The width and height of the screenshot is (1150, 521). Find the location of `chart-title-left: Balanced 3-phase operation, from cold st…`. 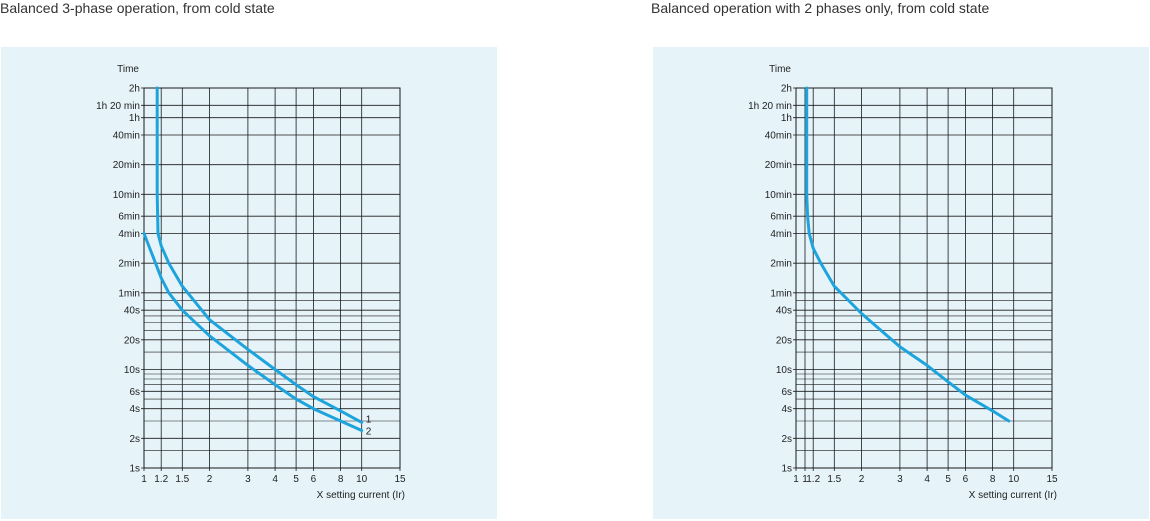

chart-title-left: Balanced 3-phase operation, from cold st… is located at coordinates (137, 8).